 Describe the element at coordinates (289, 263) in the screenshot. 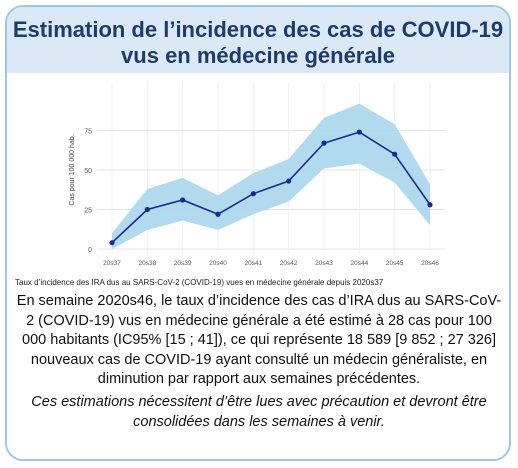

I see `x-tick-label: 20s42` at that location.